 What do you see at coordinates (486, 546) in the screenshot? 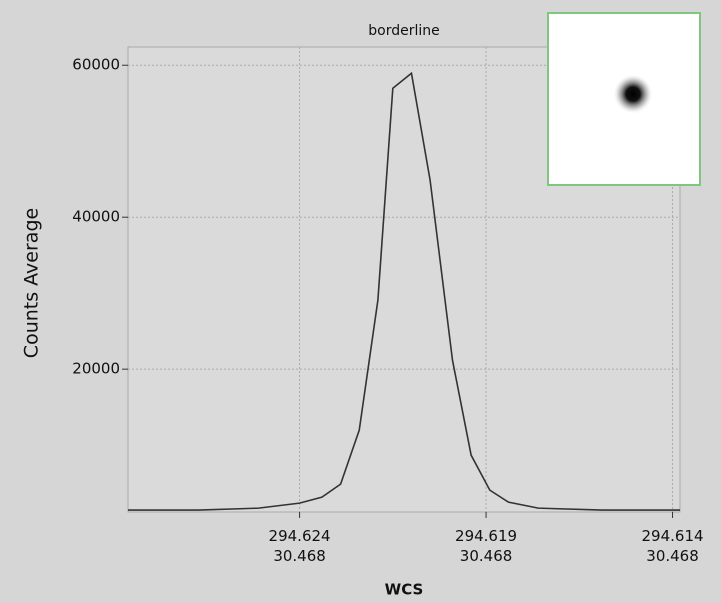
I see `x-tick-label: 294.619 30.468` at bounding box center [486, 546].